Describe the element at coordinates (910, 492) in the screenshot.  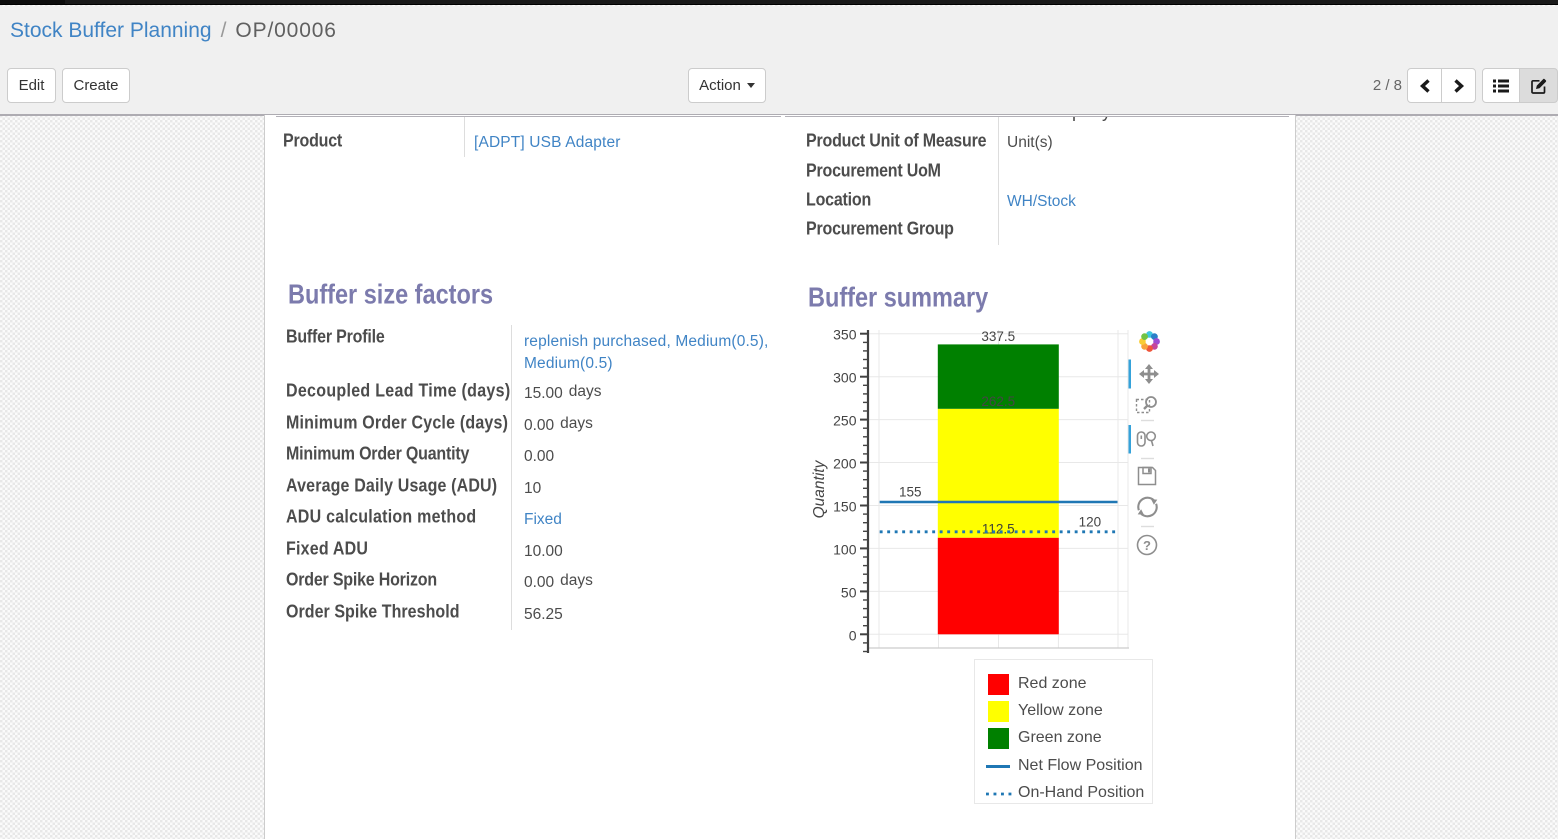
I see `svg-text: 155` at that location.